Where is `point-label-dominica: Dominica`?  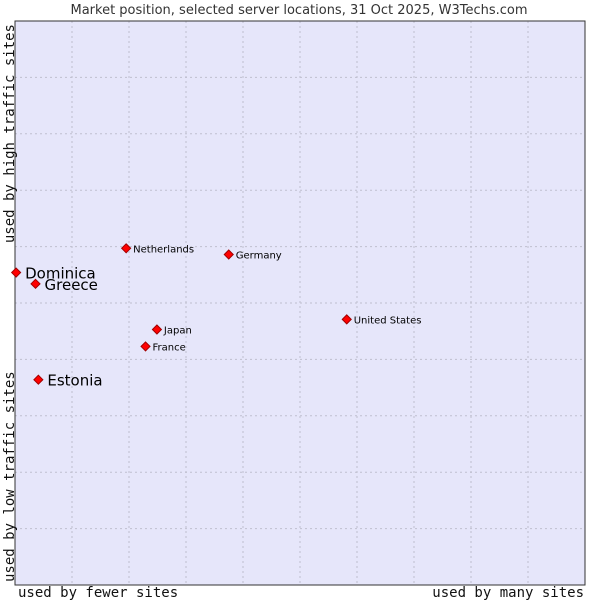
point-label-dominica: Dominica is located at coordinates (60, 274).